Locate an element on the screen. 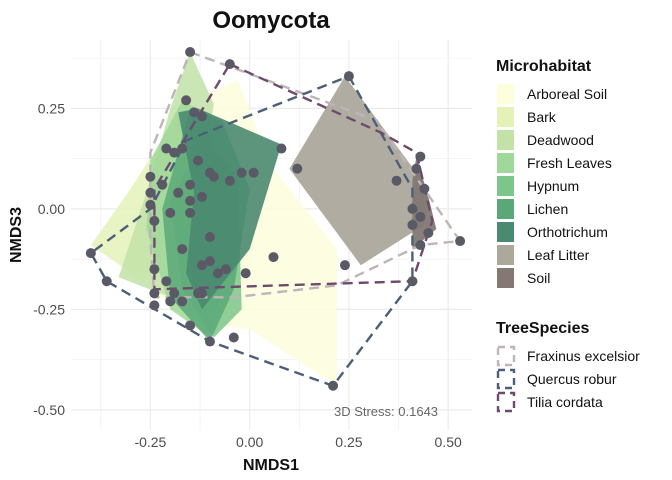 The image size is (672, 480). hull-orthotrichum is located at coordinates (230, 209).